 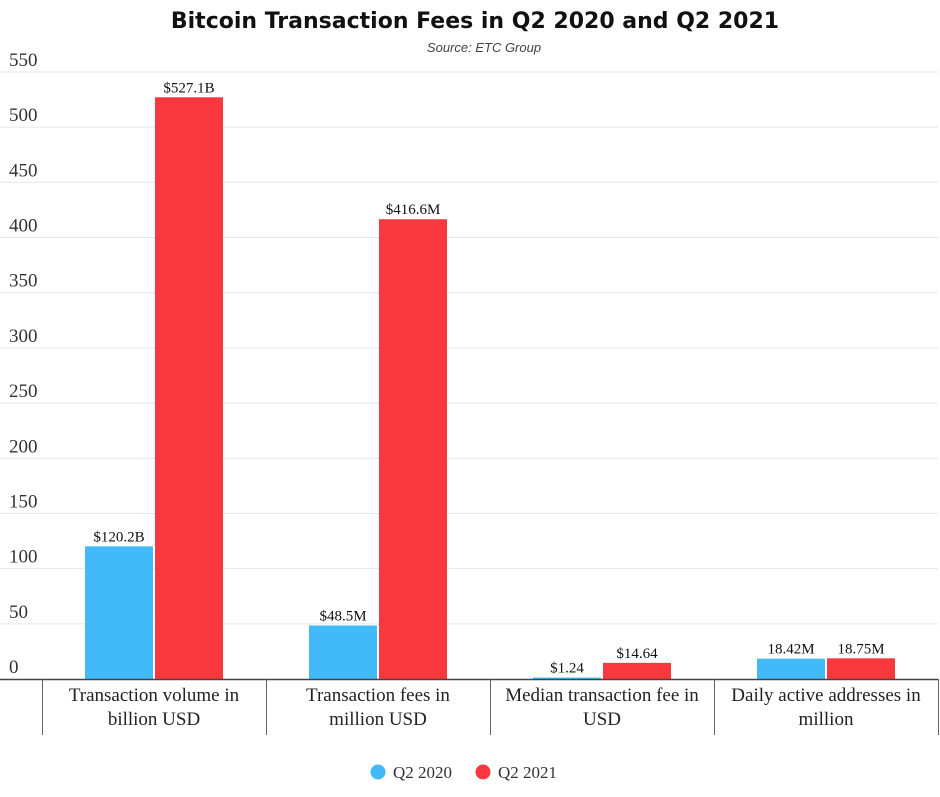 I want to click on y-tick-label: 0, so click(x=14, y=667).